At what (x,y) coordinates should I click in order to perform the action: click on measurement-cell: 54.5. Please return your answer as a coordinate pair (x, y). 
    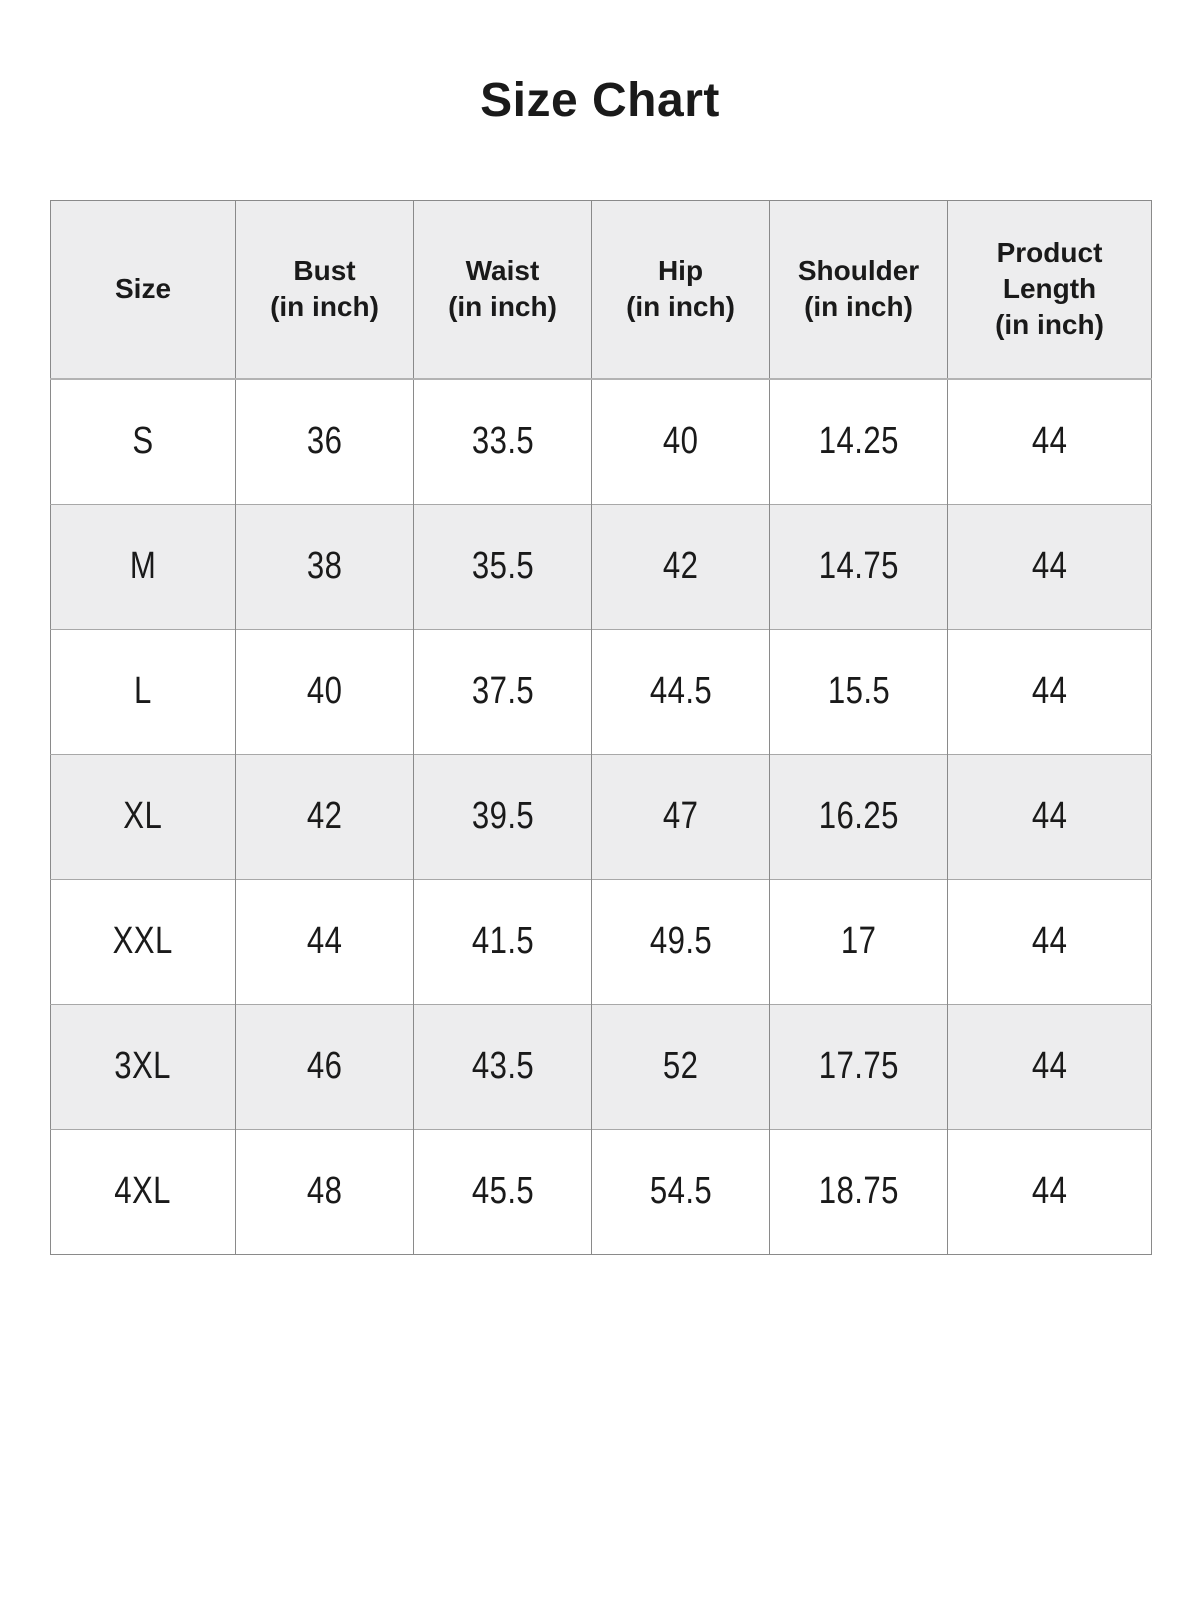
    Looking at the image, I should click on (680, 1191).